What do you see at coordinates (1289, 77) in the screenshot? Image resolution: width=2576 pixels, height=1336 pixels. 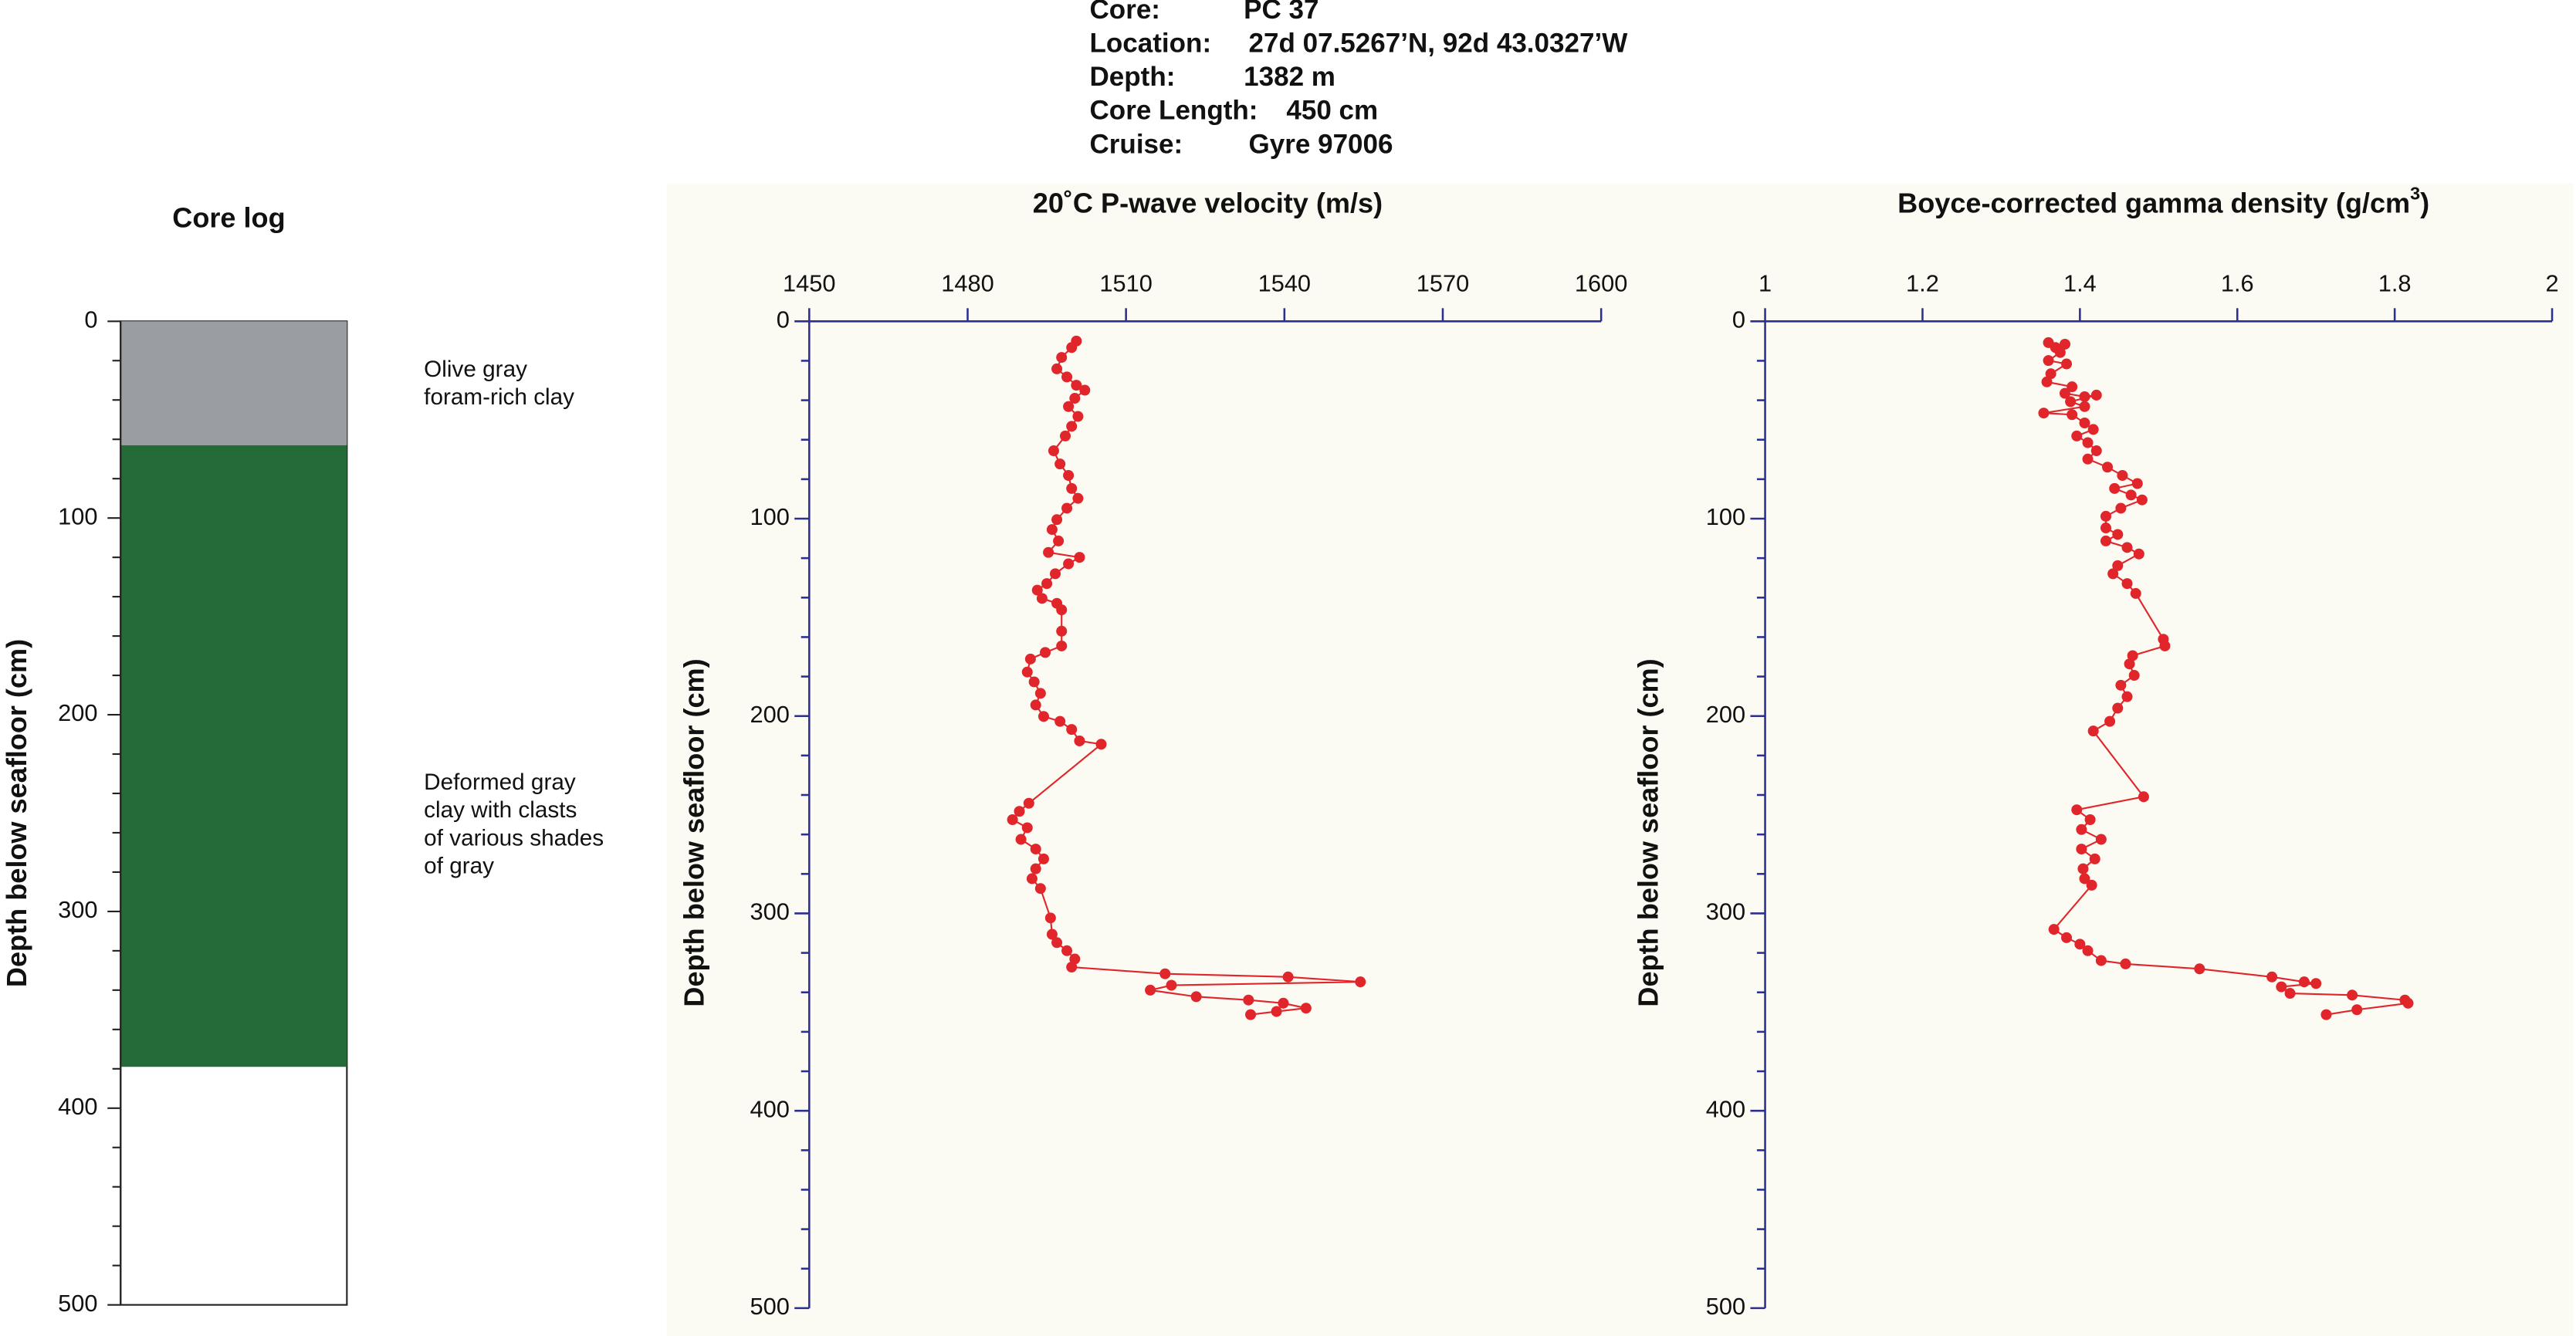 I see `header-value: 1382 m` at bounding box center [1289, 77].